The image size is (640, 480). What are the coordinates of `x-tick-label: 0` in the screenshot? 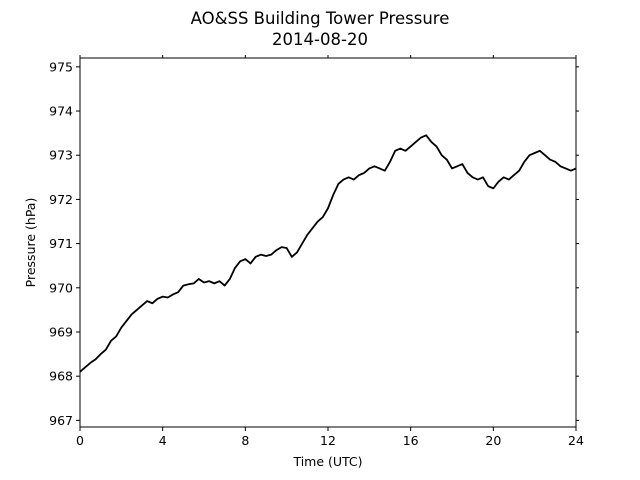 It's located at (80, 440).